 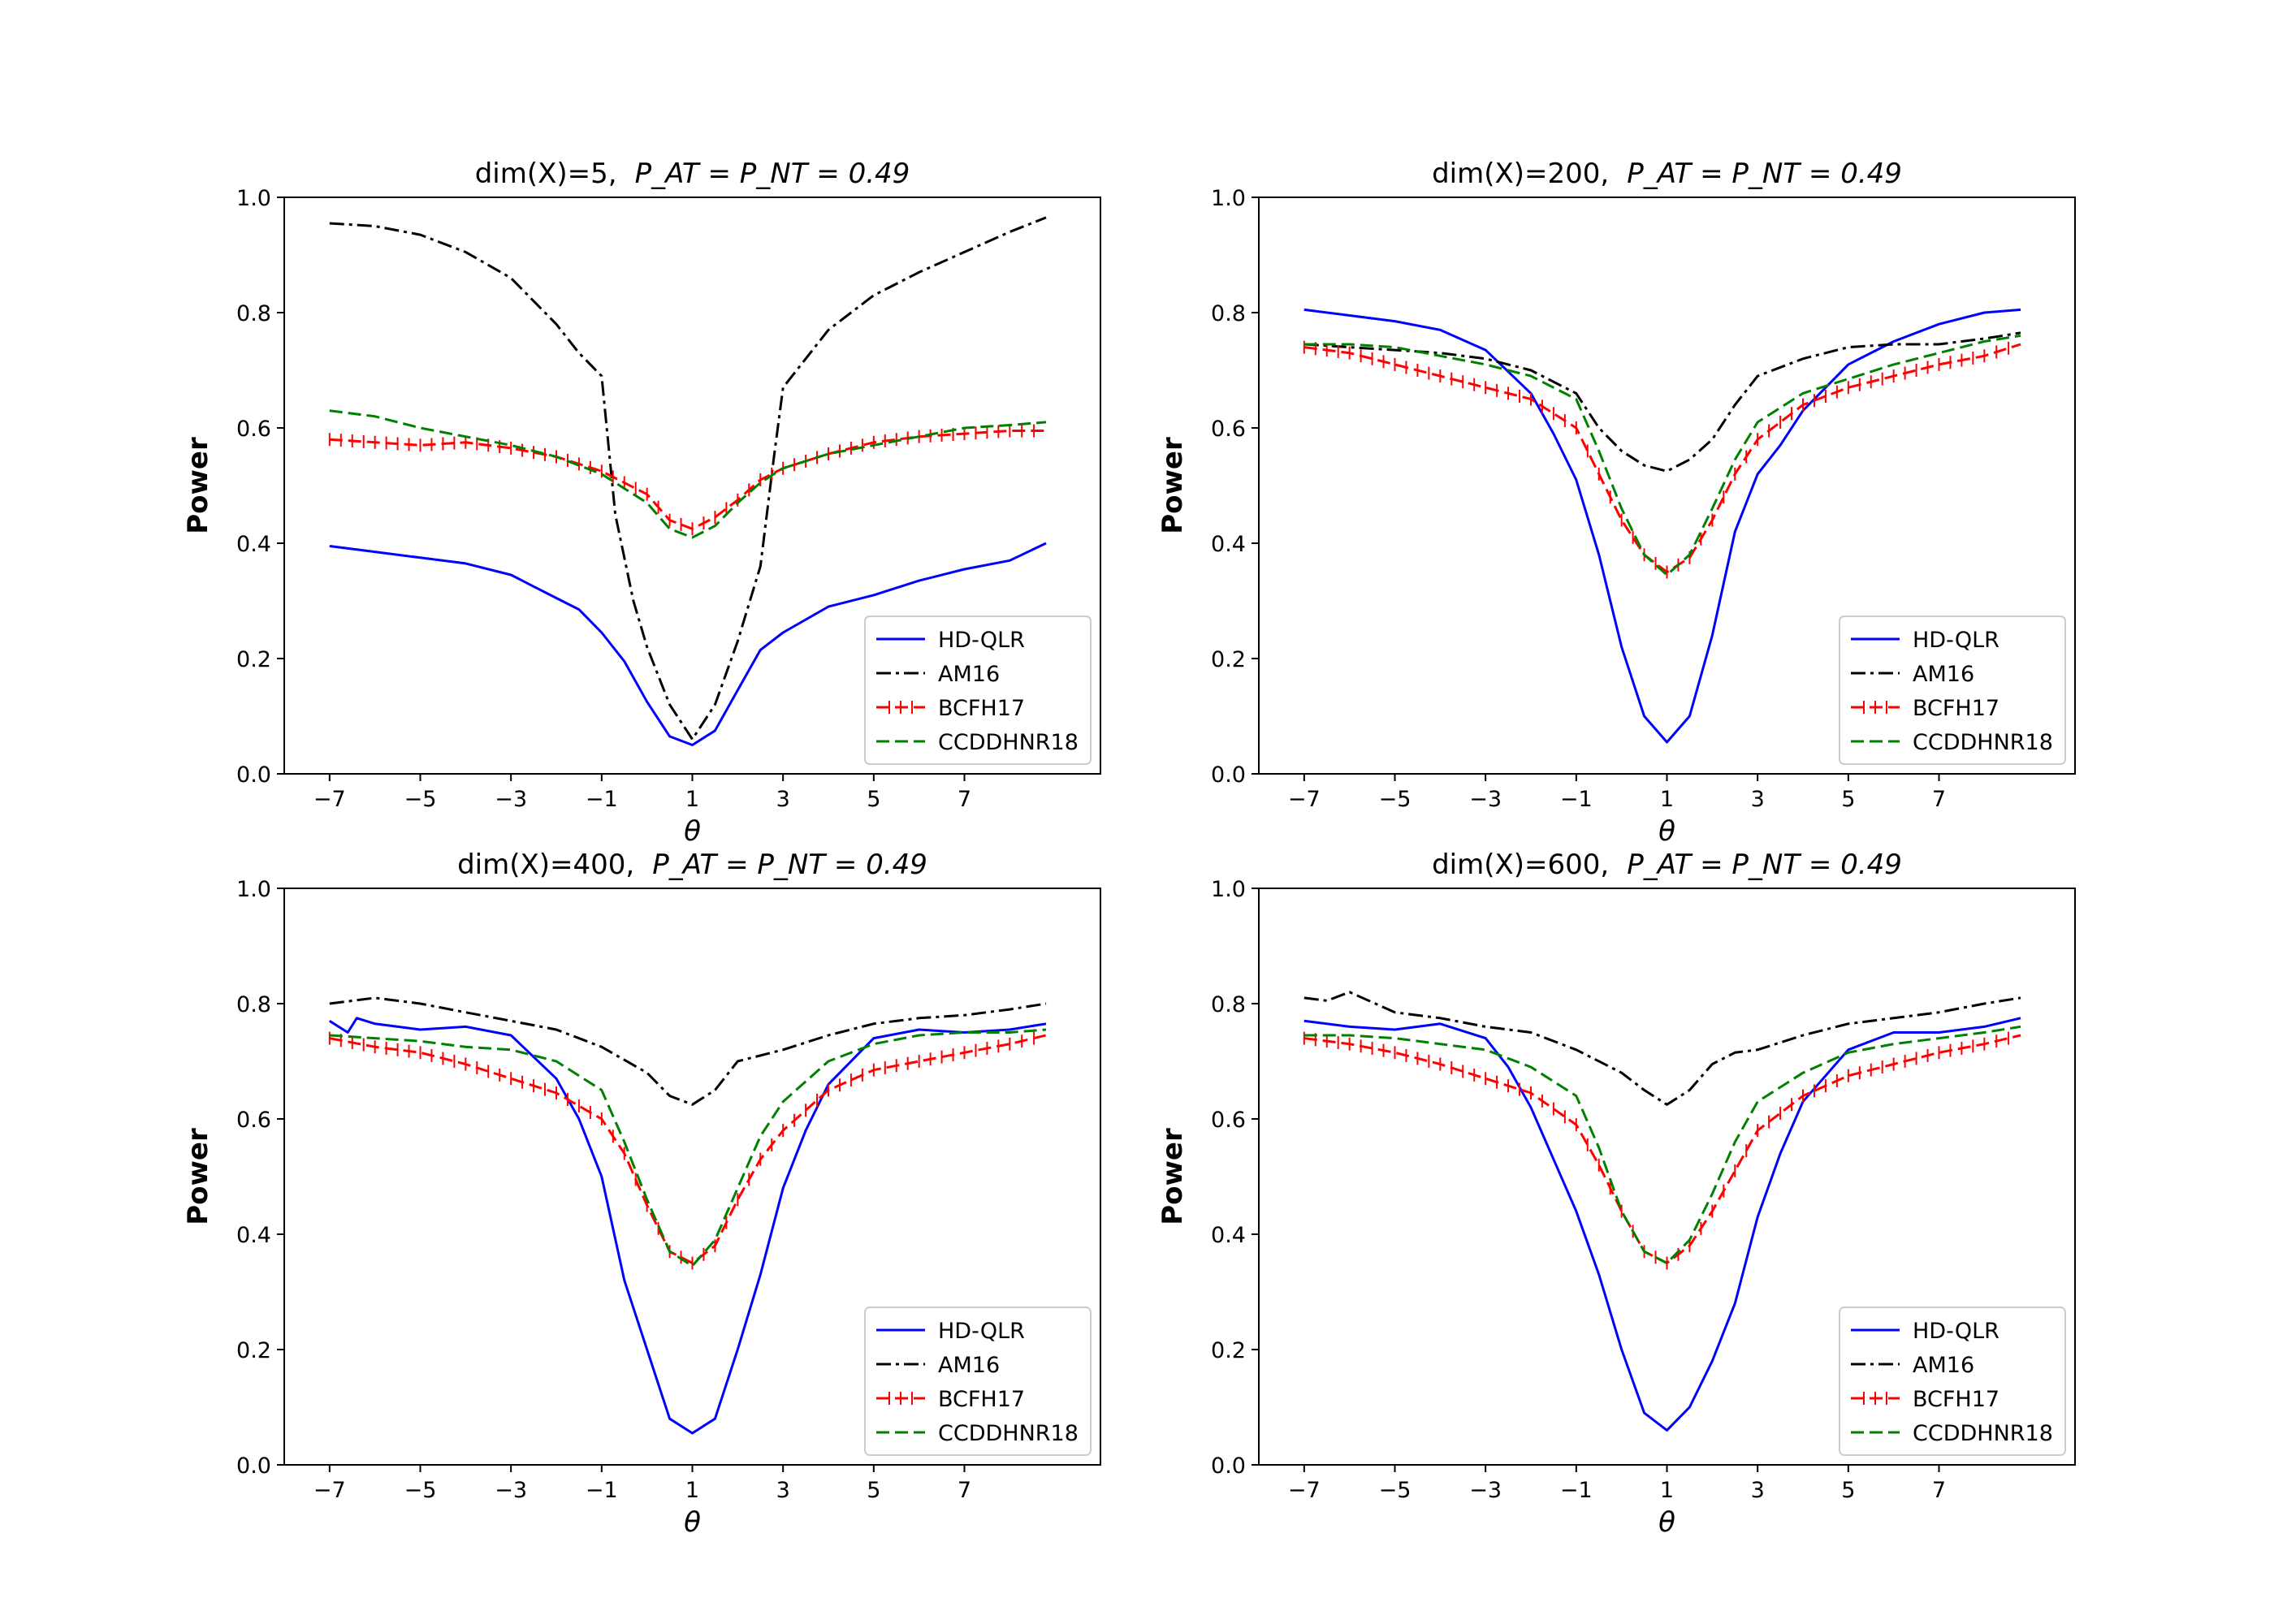 I want to click on y-tick-label: 0.6, so click(x=254, y=429).